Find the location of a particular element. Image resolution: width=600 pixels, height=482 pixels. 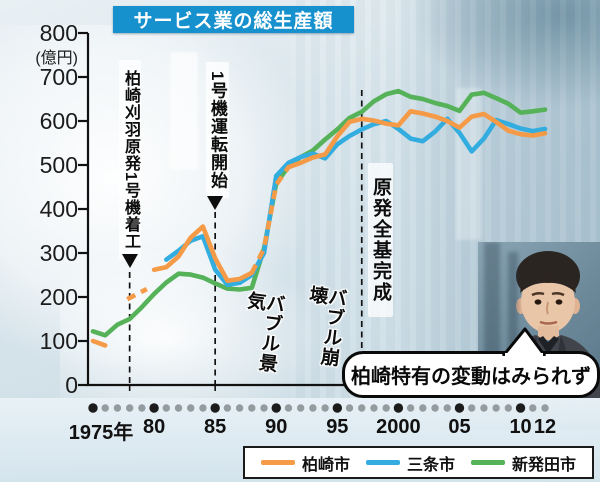

legend-item: 三条市 is located at coordinates (410, 463).